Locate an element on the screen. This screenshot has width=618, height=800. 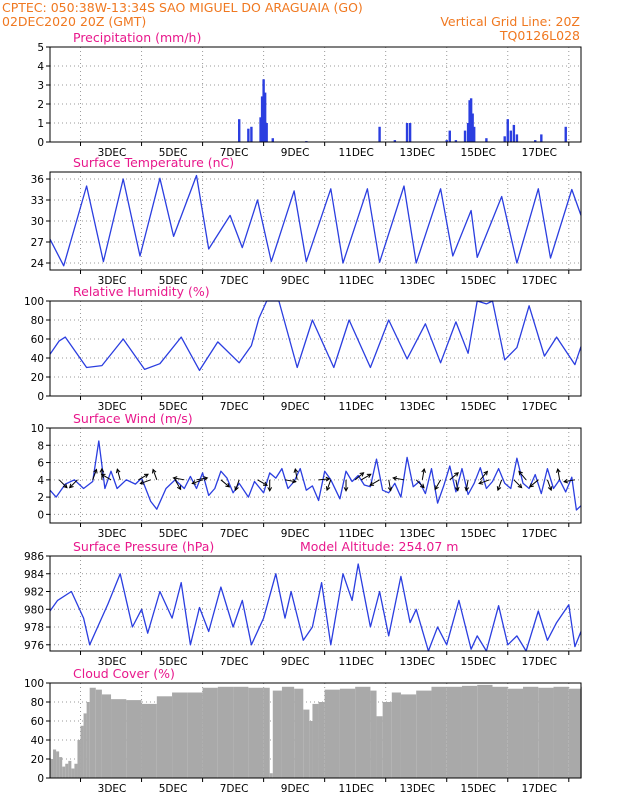
pres-frame is located at coordinates (315, 603).